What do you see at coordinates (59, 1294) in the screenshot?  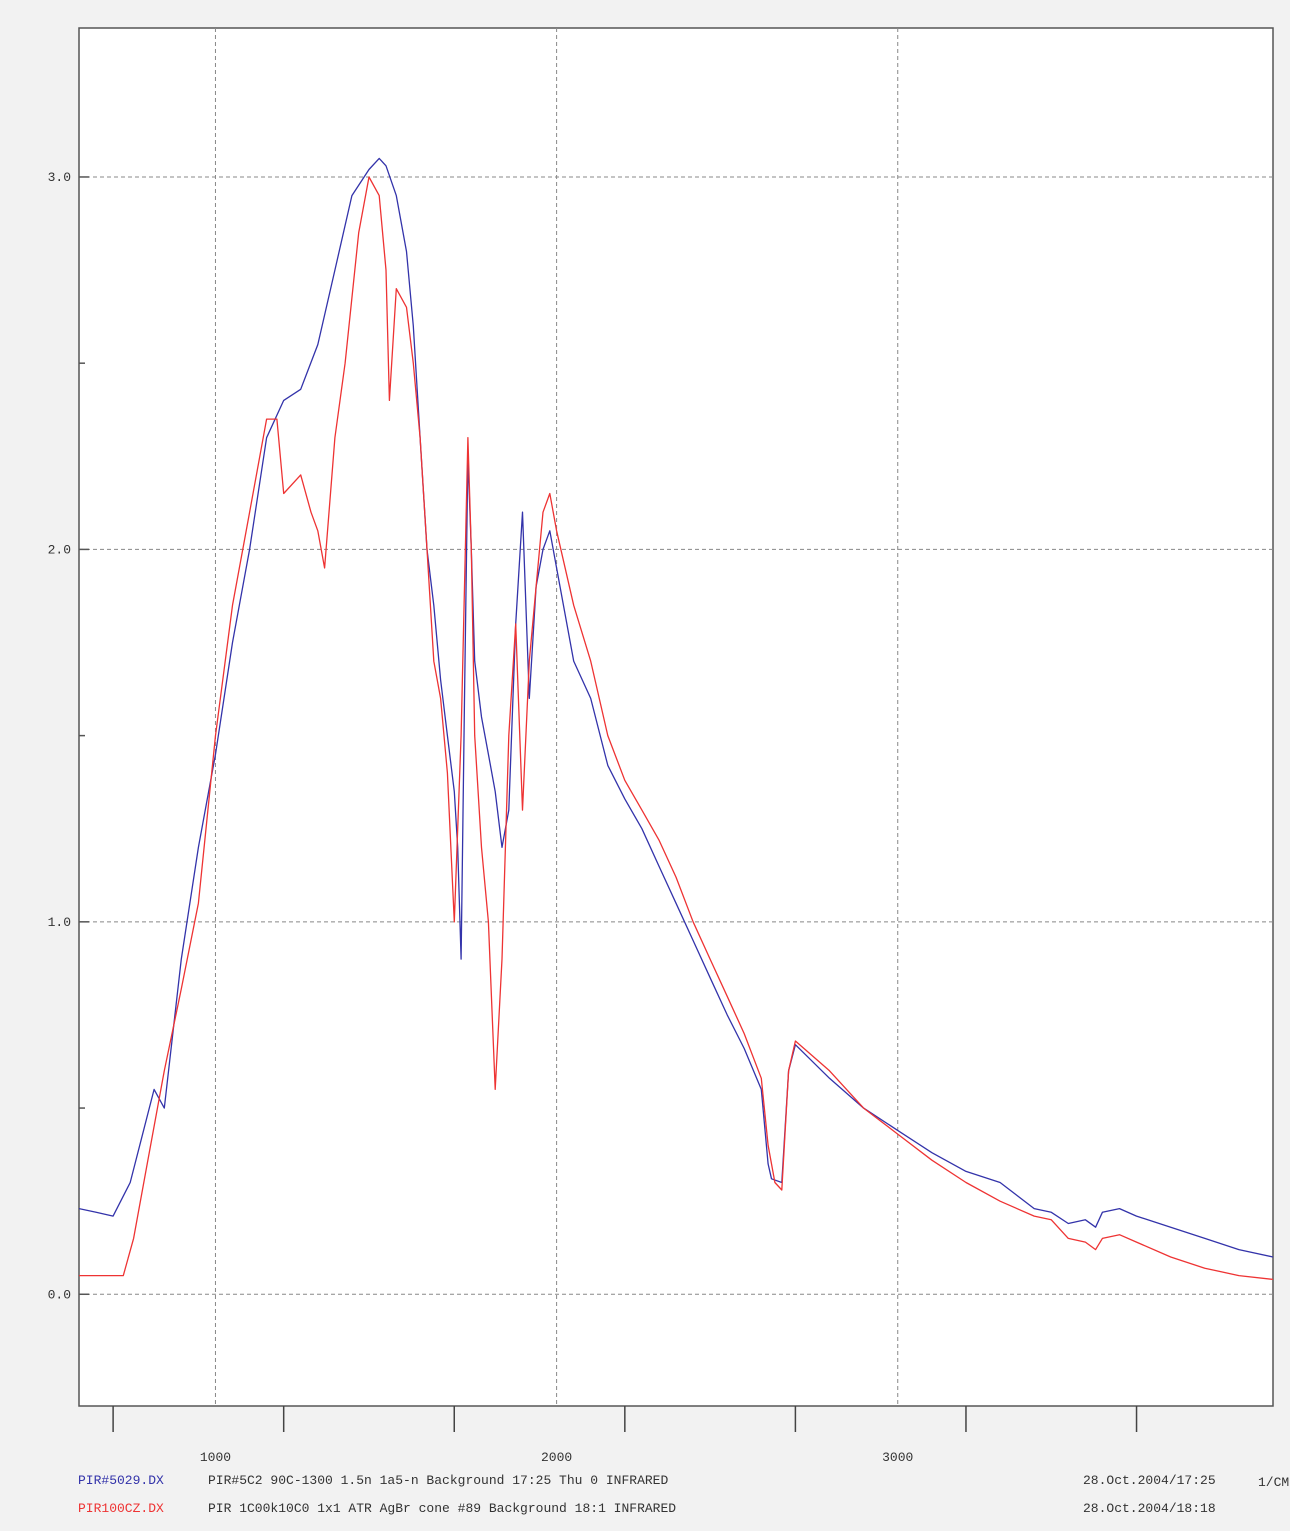 I see `y-tick-label: 0.0` at bounding box center [59, 1294].